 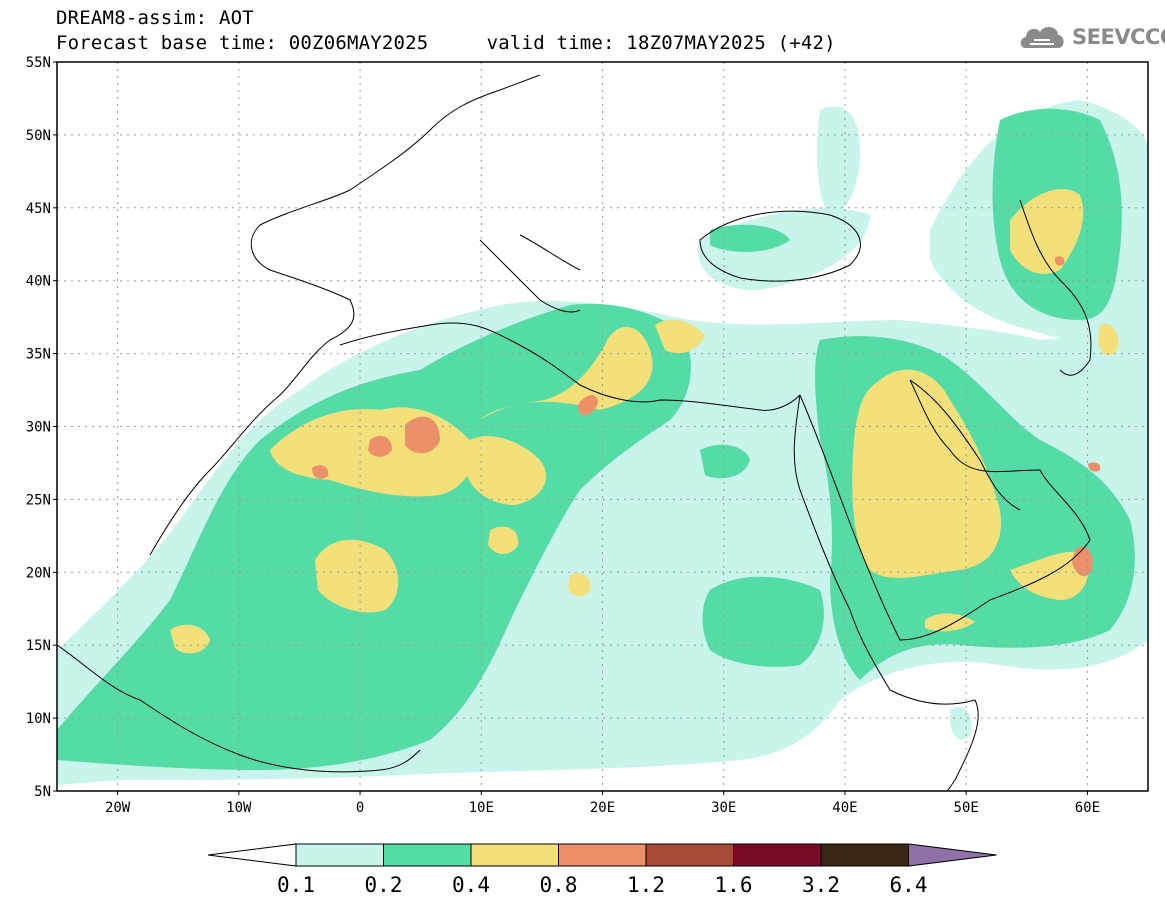 What do you see at coordinates (38, 500) in the screenshot?
I see `lat-tick-label: 25N` at bounding box center [38, 500].